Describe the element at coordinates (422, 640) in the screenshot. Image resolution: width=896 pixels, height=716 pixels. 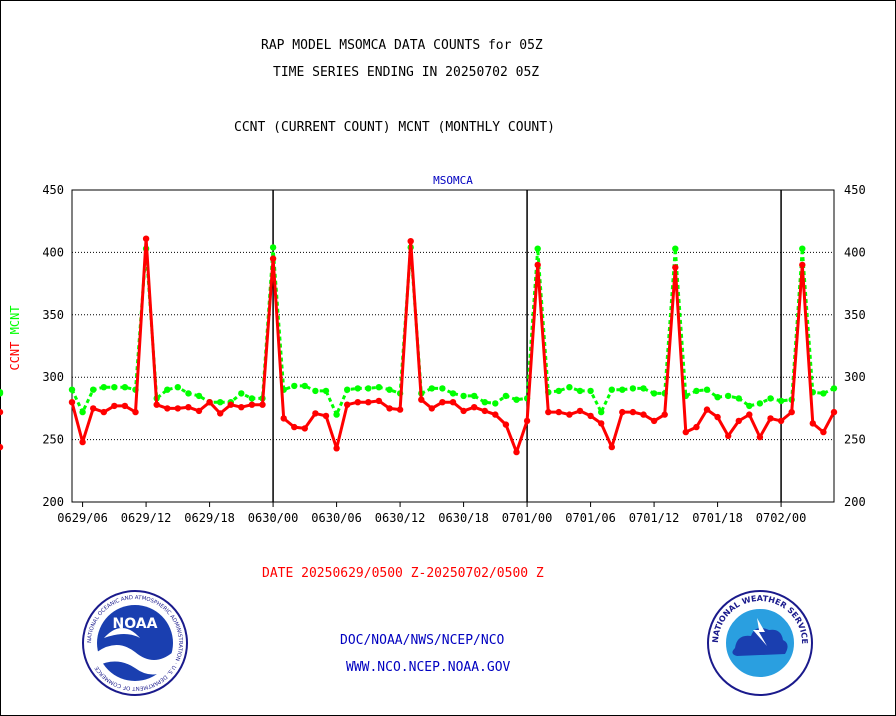
I see `org-path-link: DOC/NOAA/NWS/NCEP/NCO` at that location.